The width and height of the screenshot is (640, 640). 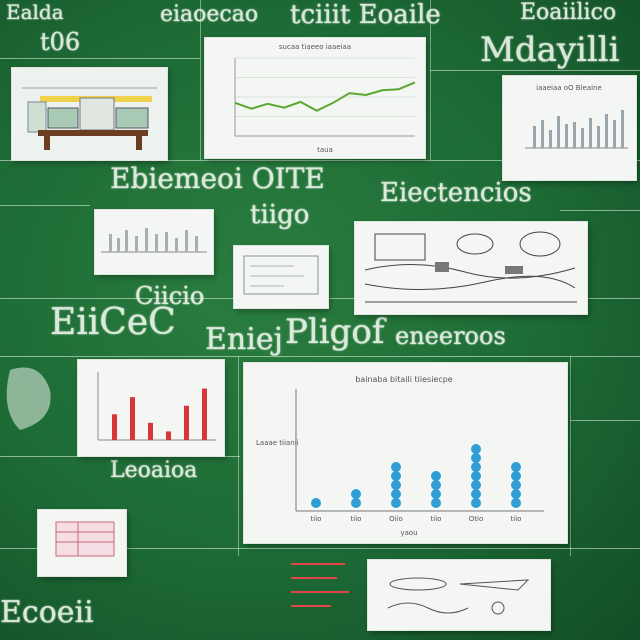 I want to click on chalk-word: Ciicio, so click(x=170, y=296).